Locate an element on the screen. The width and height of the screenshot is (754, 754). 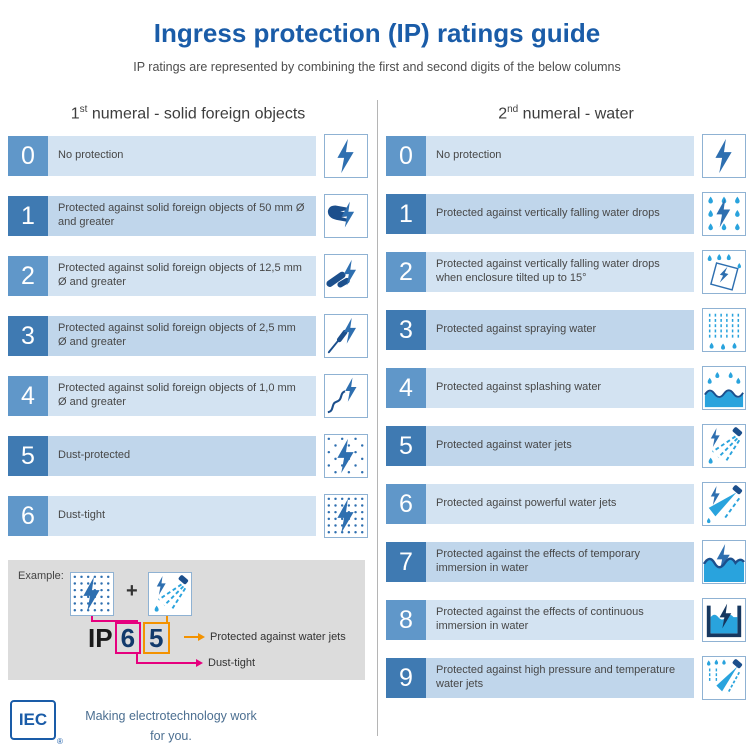
ip-row-right-4: 4 Protected against splashing water is located at coordinates (566, 388).